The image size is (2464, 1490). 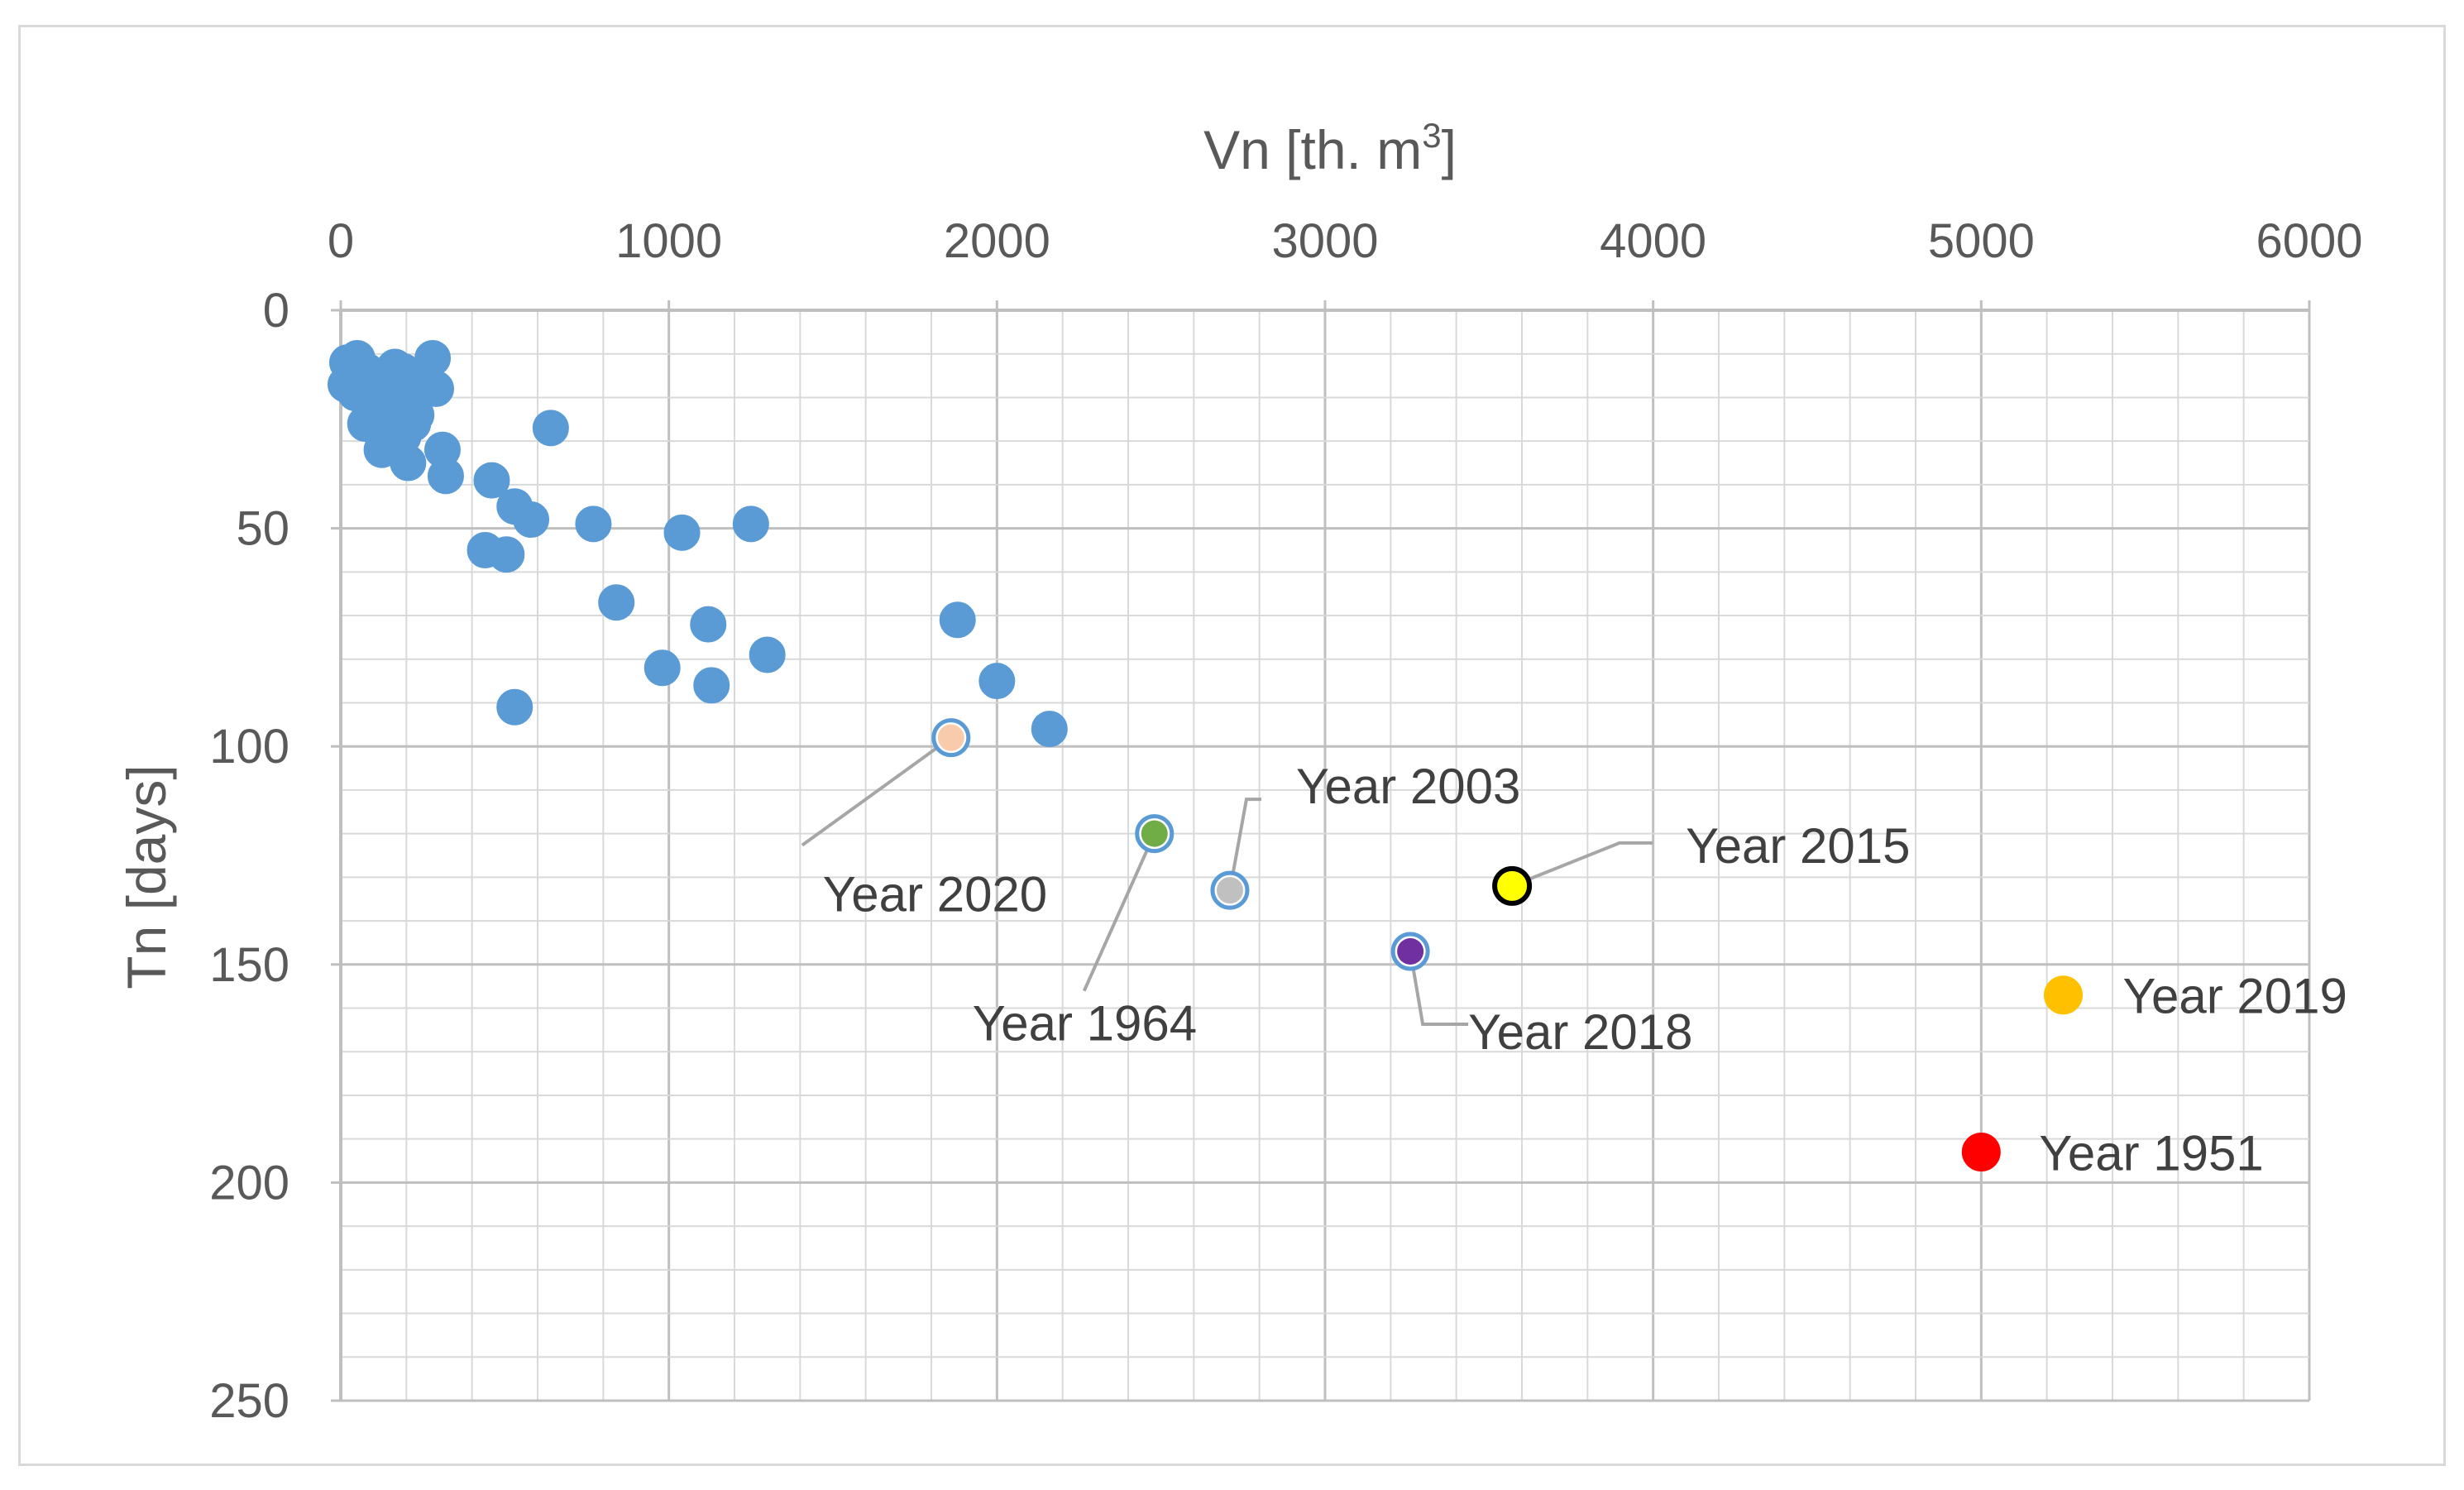 I want to click on annotation-leaders, so click(x=1227, y=881).